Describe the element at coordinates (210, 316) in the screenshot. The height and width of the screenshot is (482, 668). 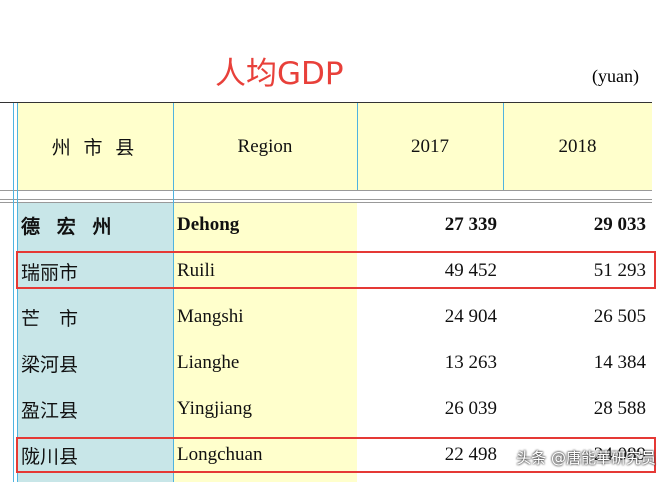
I see `label-cell: Mangshi` at that location.